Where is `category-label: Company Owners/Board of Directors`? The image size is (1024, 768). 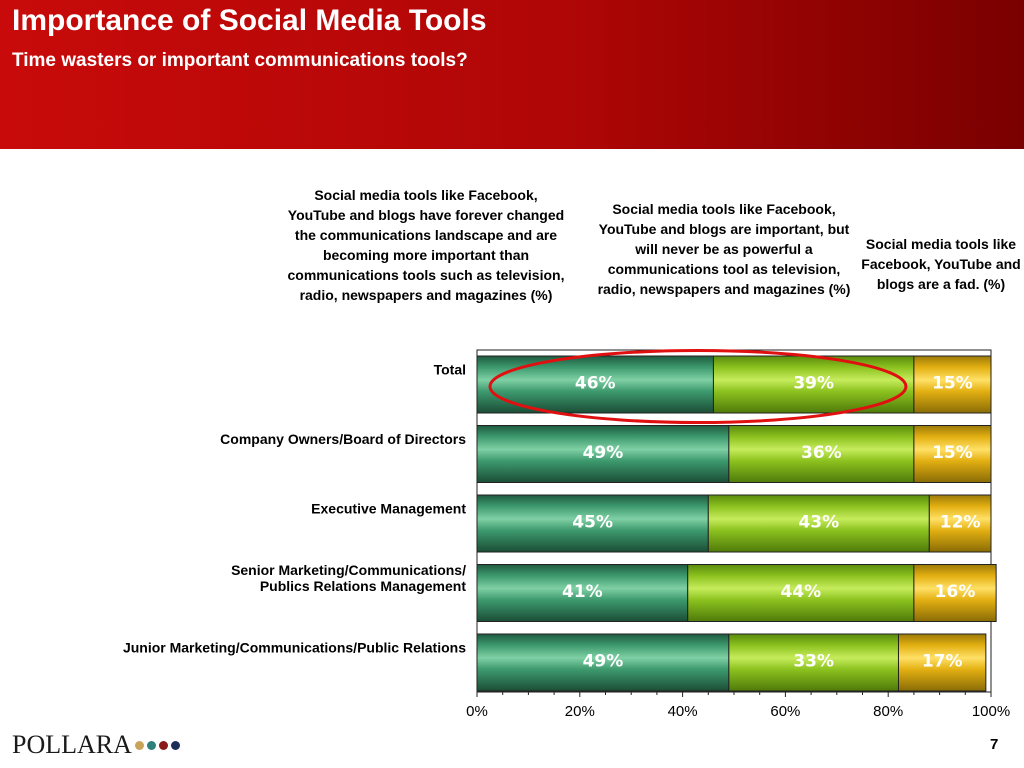 category-label: Company Owners/Board of Directors is located at coordinates (343, 439).